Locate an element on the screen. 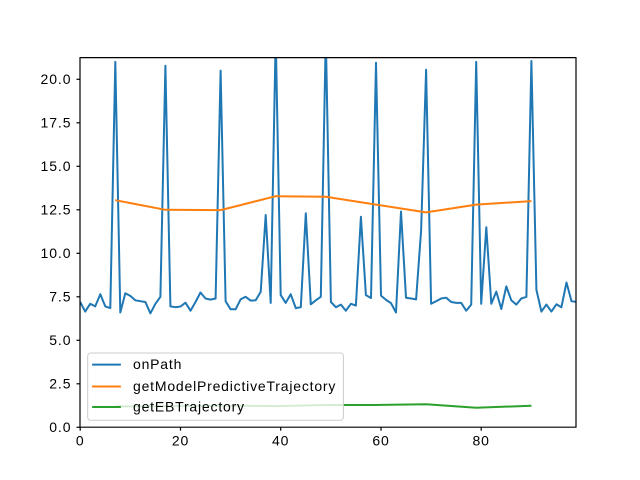 The image size is (640, 480). svg-text: 0 is located at coordinates (80, 440).